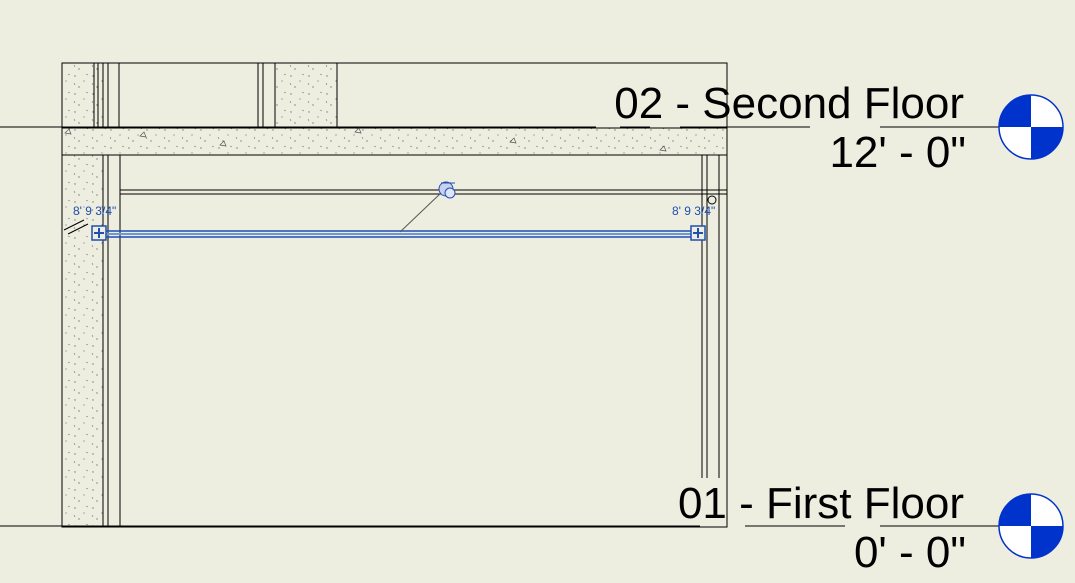 The width and height of the screenshot is (1075, 583). I want to click on beam-lines, so click(423, 192).